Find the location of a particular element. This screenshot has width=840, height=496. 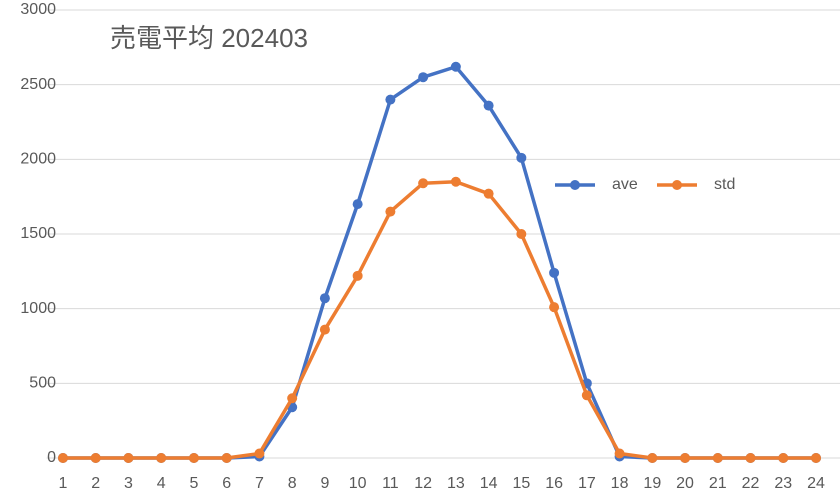

legend-label: std is located at coordinates (724, 184).